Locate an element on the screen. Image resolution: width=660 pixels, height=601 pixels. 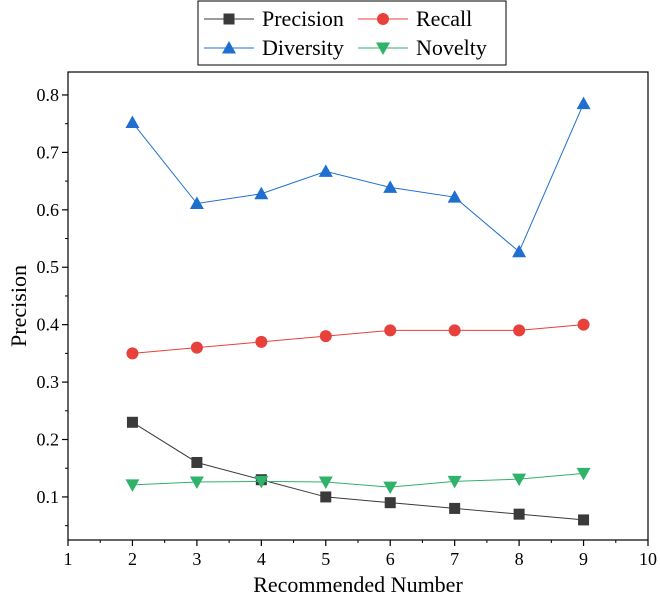
y-axis-label: Precision is located at coordinates (18, 306).